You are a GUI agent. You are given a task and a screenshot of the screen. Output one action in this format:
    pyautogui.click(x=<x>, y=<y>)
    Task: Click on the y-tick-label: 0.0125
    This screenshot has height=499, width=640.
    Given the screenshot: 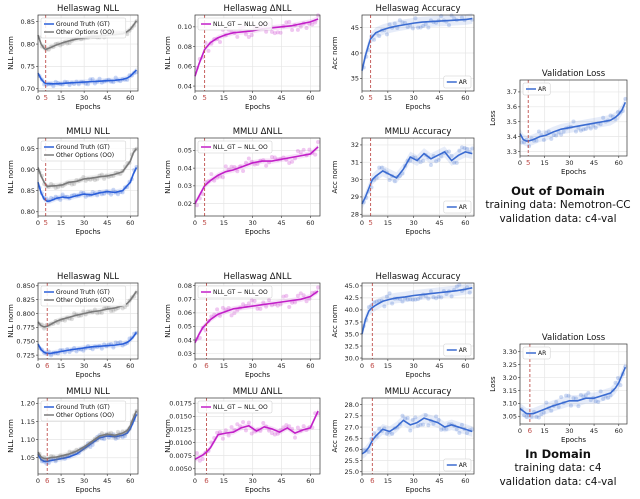 What is the action you would take?
    pyautogui.click(x=180, y=430)
    